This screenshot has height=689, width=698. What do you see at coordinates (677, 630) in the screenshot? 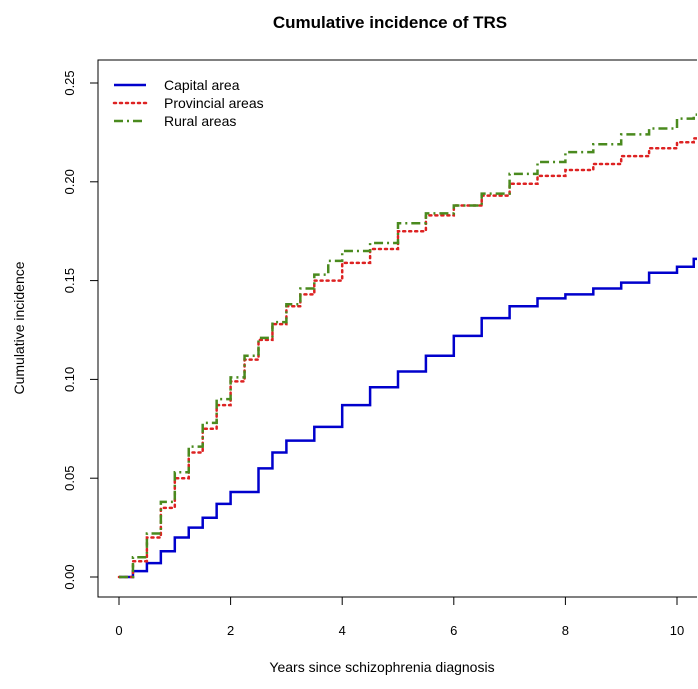
I see `x-tick-label: 10` at bounding box center [677, 630].